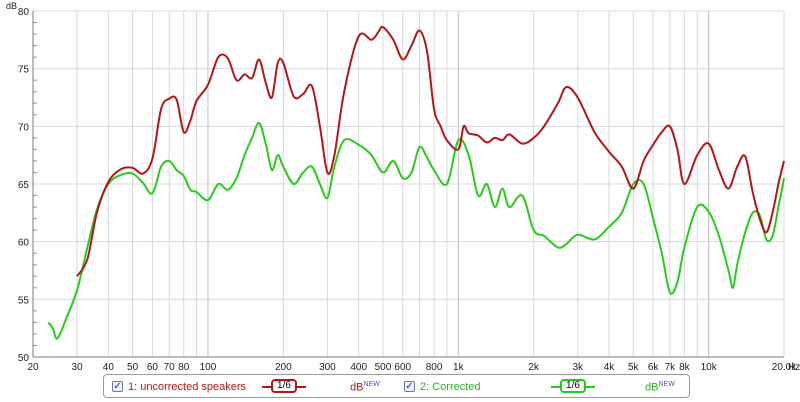  Describe the element at coordinates (573, 386) in the screenshot. I see `series2-smoothing-button: 1/6` at that location.